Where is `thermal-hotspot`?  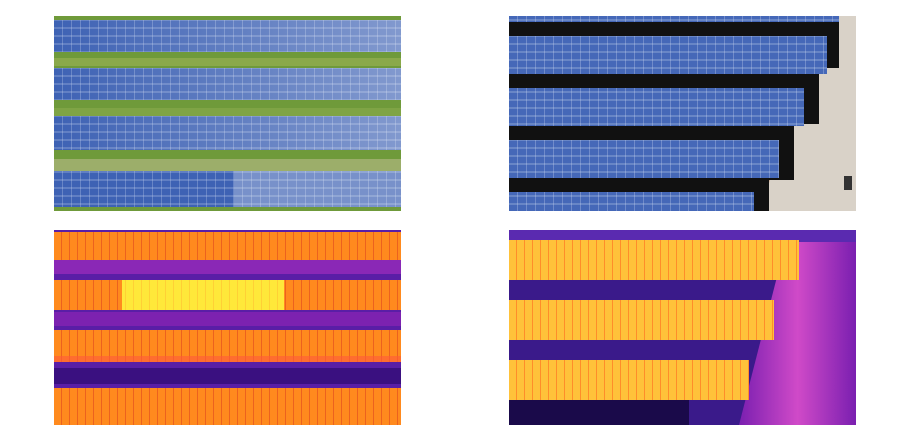 thermal-hotspot is located at coordinates (203, 295).